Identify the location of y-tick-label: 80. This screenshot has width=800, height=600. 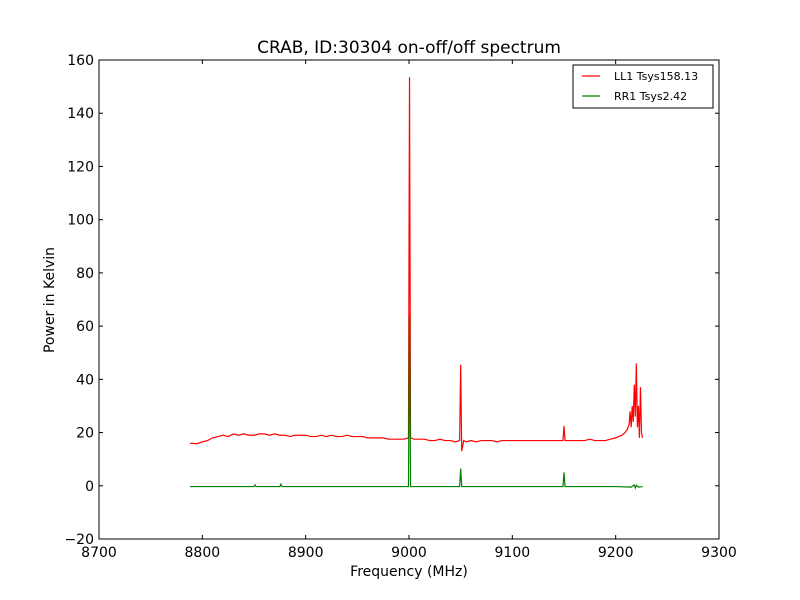
(85, 274).